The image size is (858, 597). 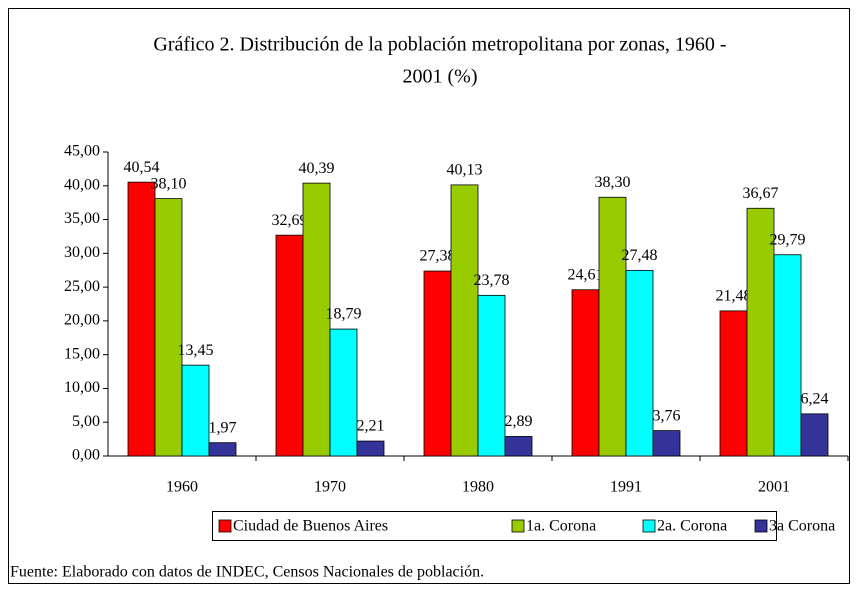 What do you see at coordinates (438, 256) in the screenshot?
I see `value-label: 27,38` at bounding box center [438, 256].